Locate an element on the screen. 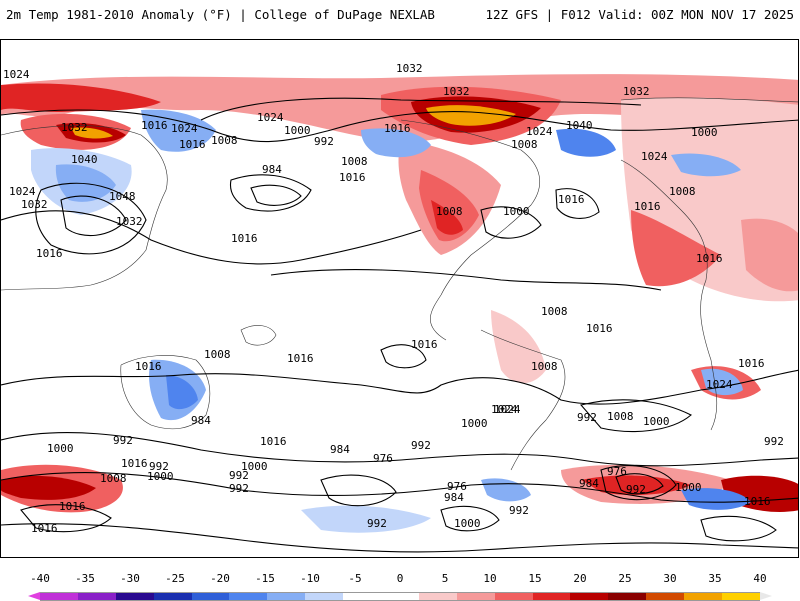 The height and width of the screenshot is (601, 800). colorbar-tick-label: -40 is located at coordinates (40, 578).